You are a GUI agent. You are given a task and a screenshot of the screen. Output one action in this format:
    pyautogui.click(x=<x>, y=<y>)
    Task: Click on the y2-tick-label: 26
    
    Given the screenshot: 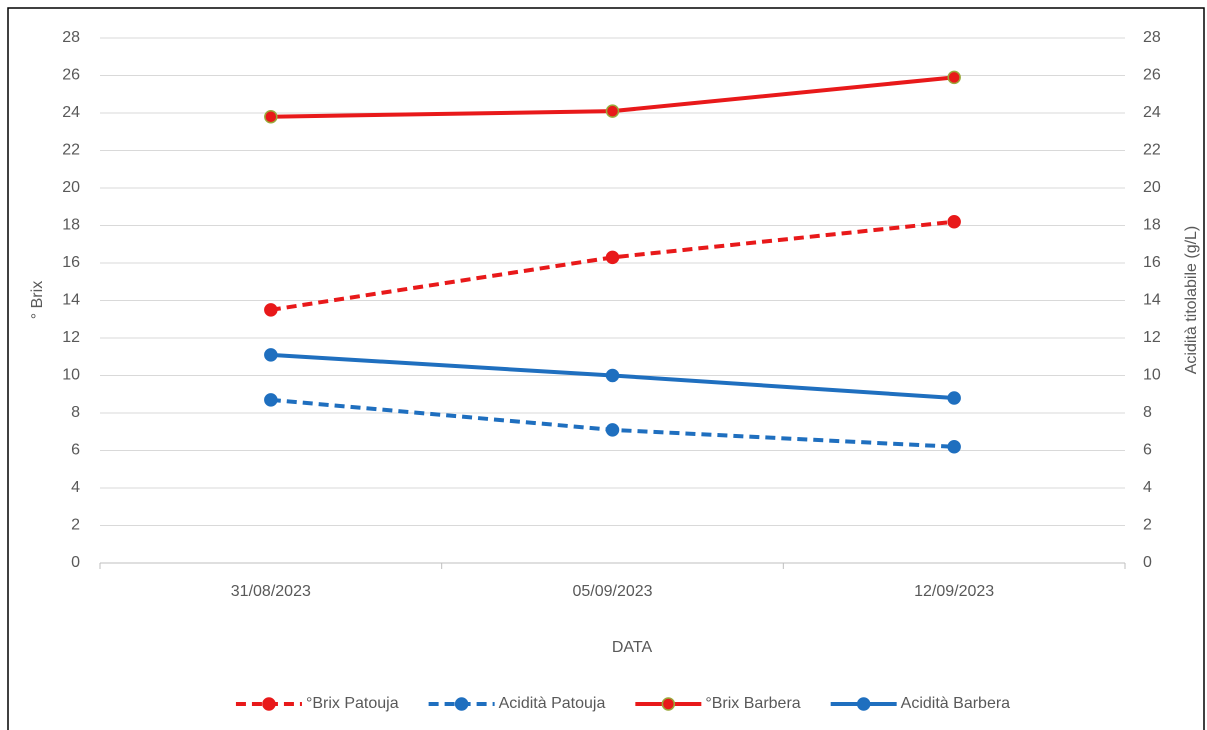 What is the action you would take?
    pyautogui.click(x=1152, y=75)
    